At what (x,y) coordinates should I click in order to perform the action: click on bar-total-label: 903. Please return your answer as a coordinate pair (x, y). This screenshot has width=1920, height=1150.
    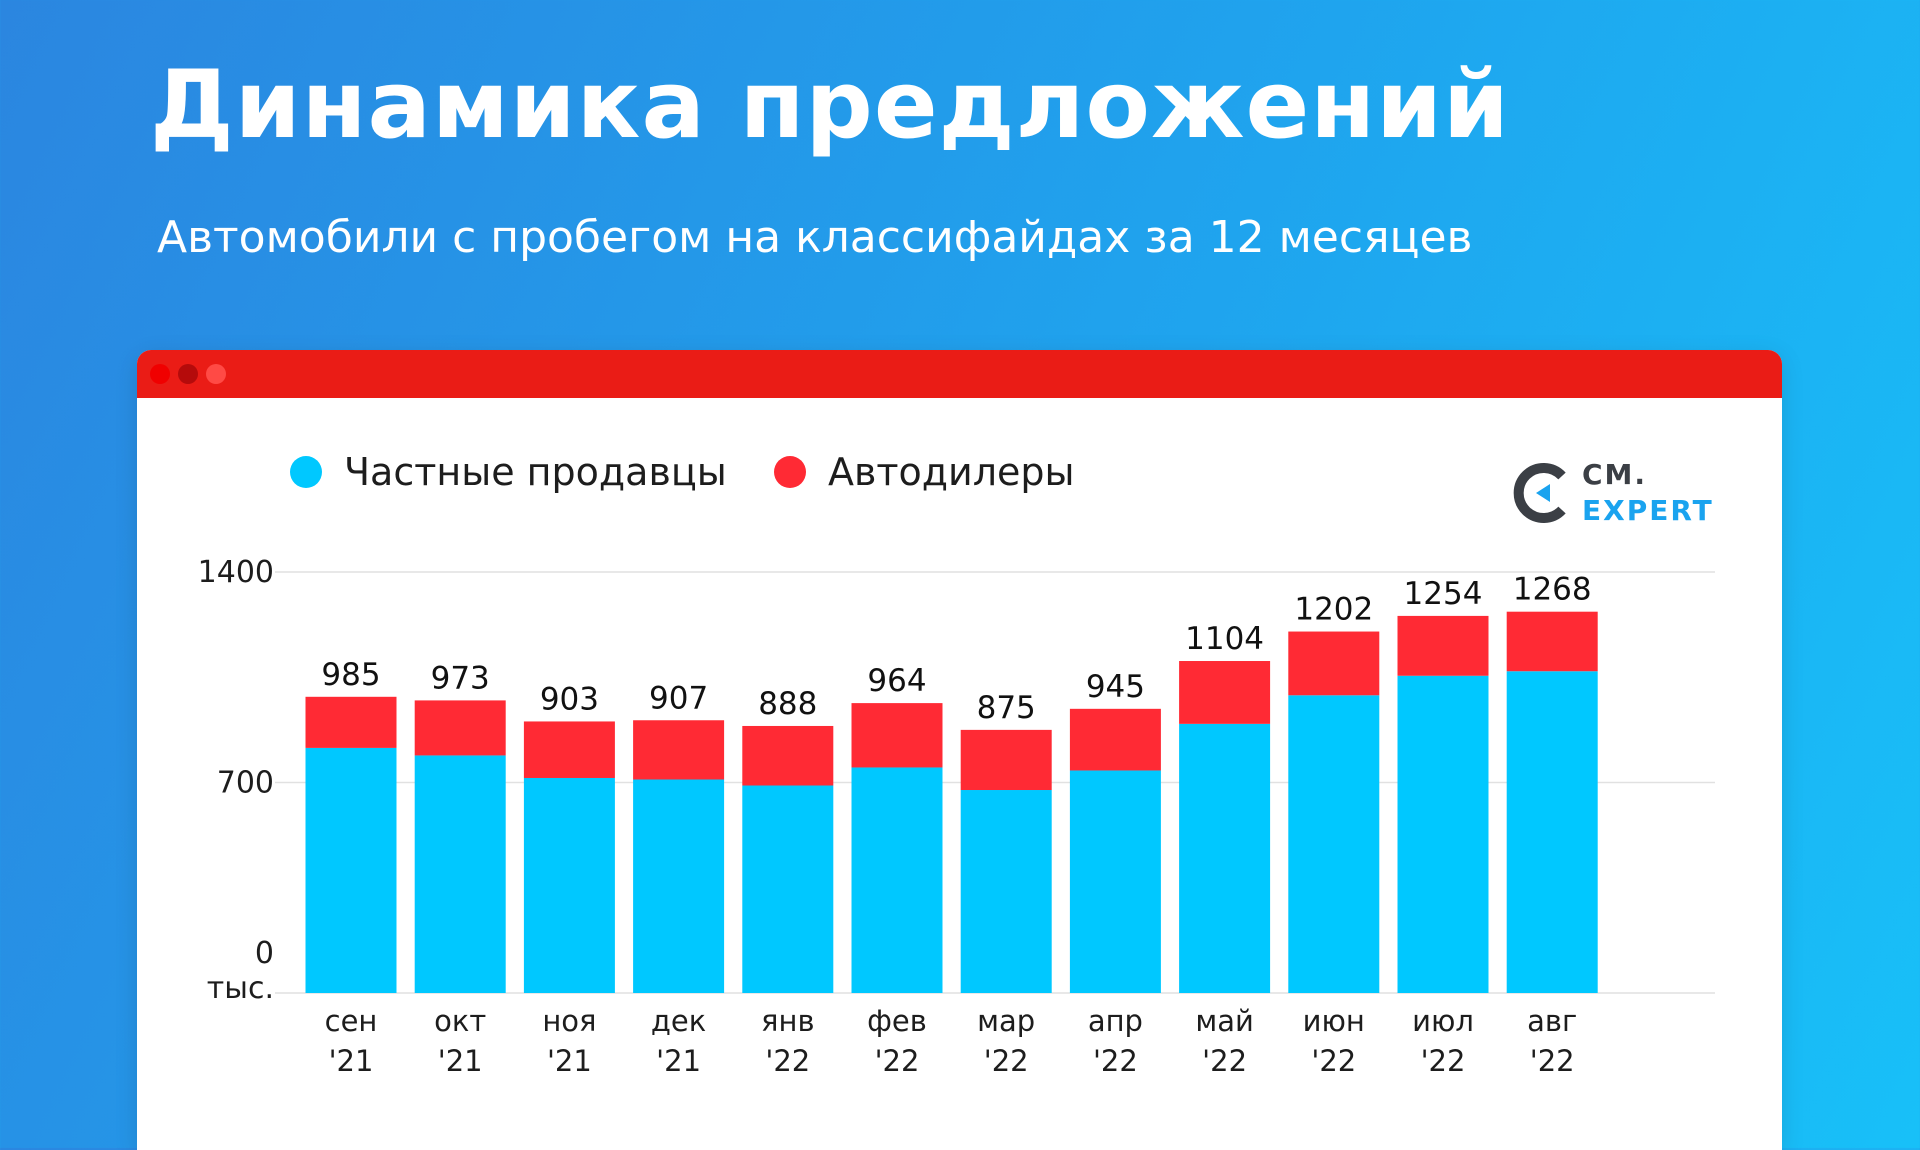
    Looking at the image, I should click on (569, 699).